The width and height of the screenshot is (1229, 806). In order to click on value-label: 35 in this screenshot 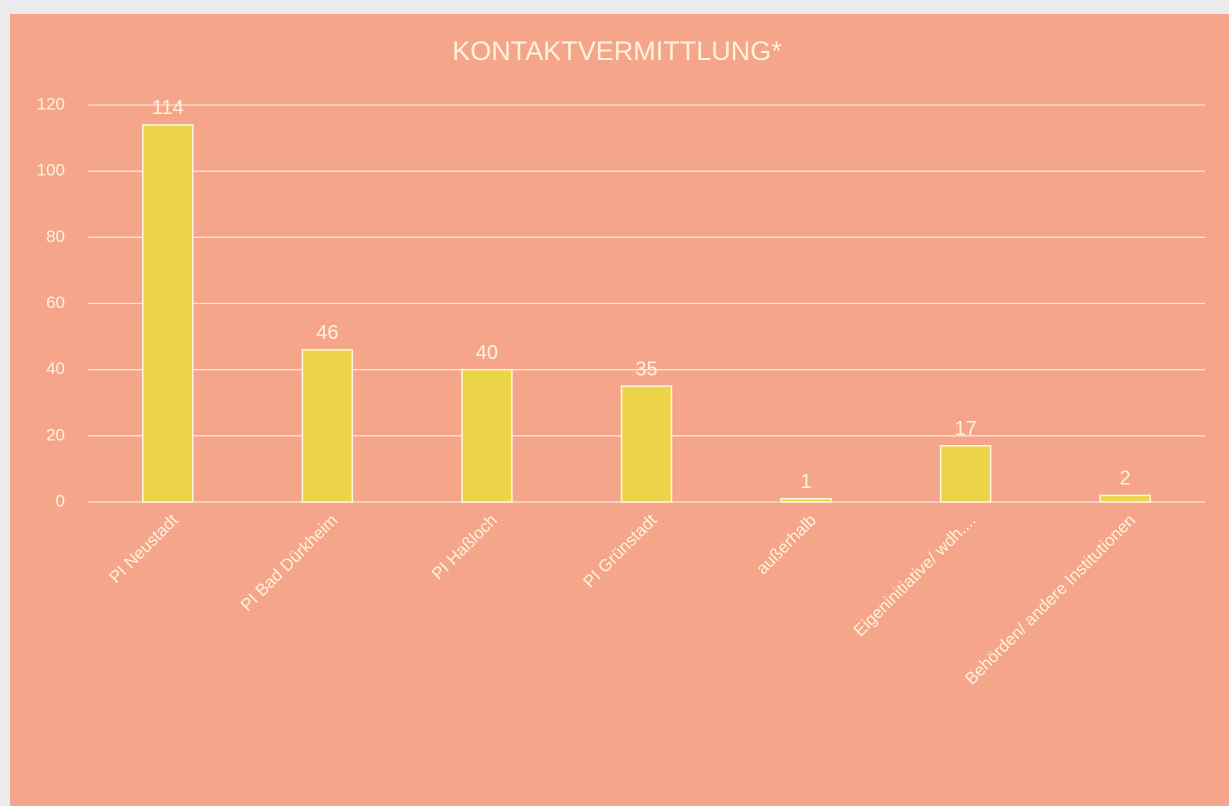, I will do `click(646, 369)`.